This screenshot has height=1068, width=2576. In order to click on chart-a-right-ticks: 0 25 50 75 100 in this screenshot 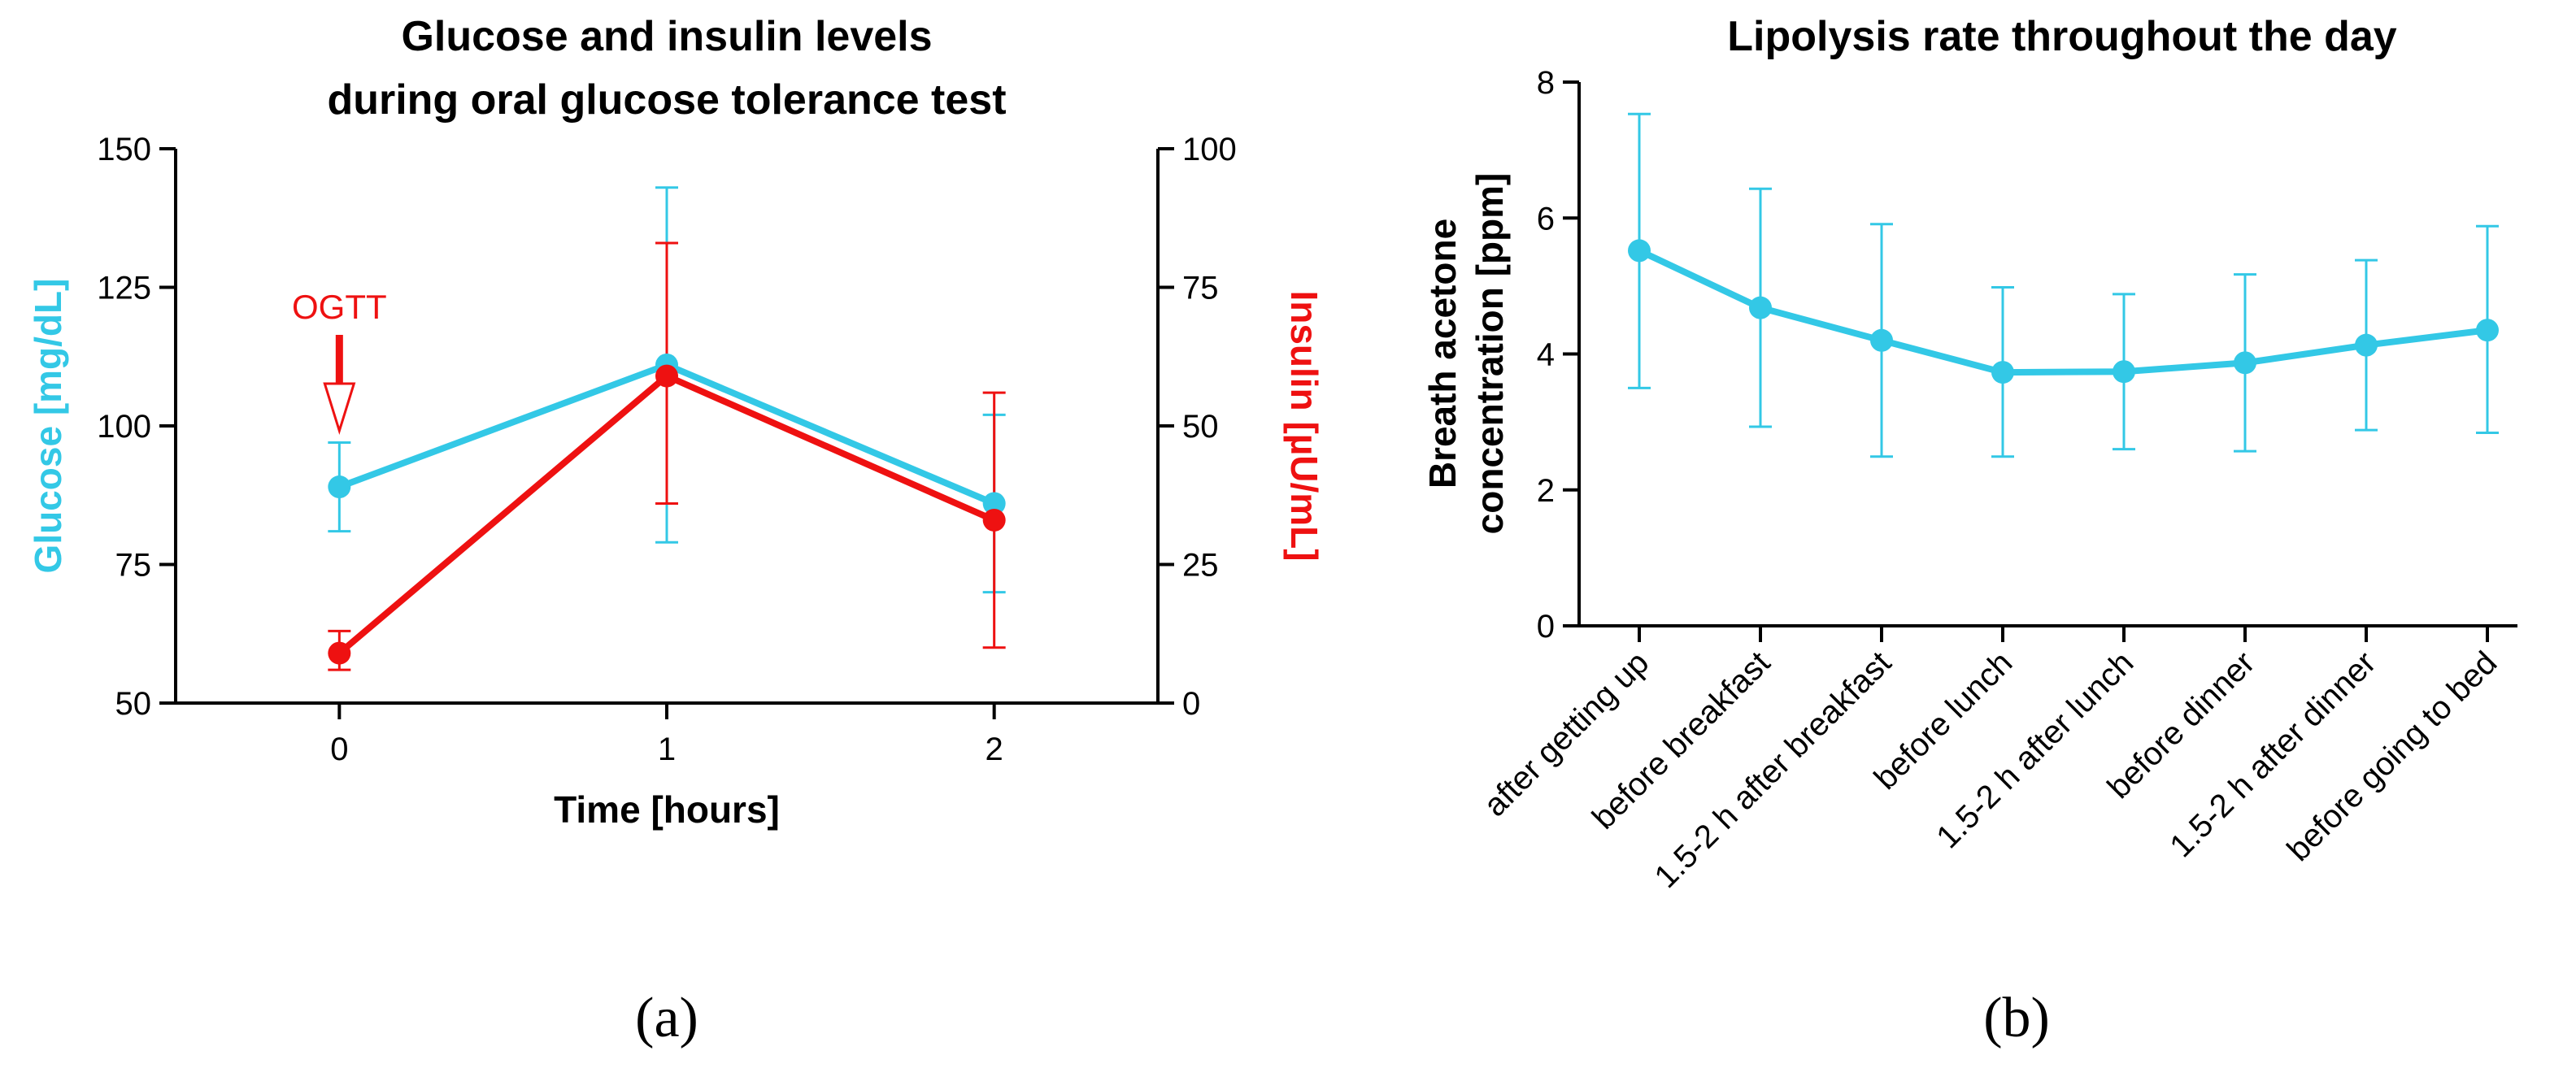, I will do `click(1198, 427)`.